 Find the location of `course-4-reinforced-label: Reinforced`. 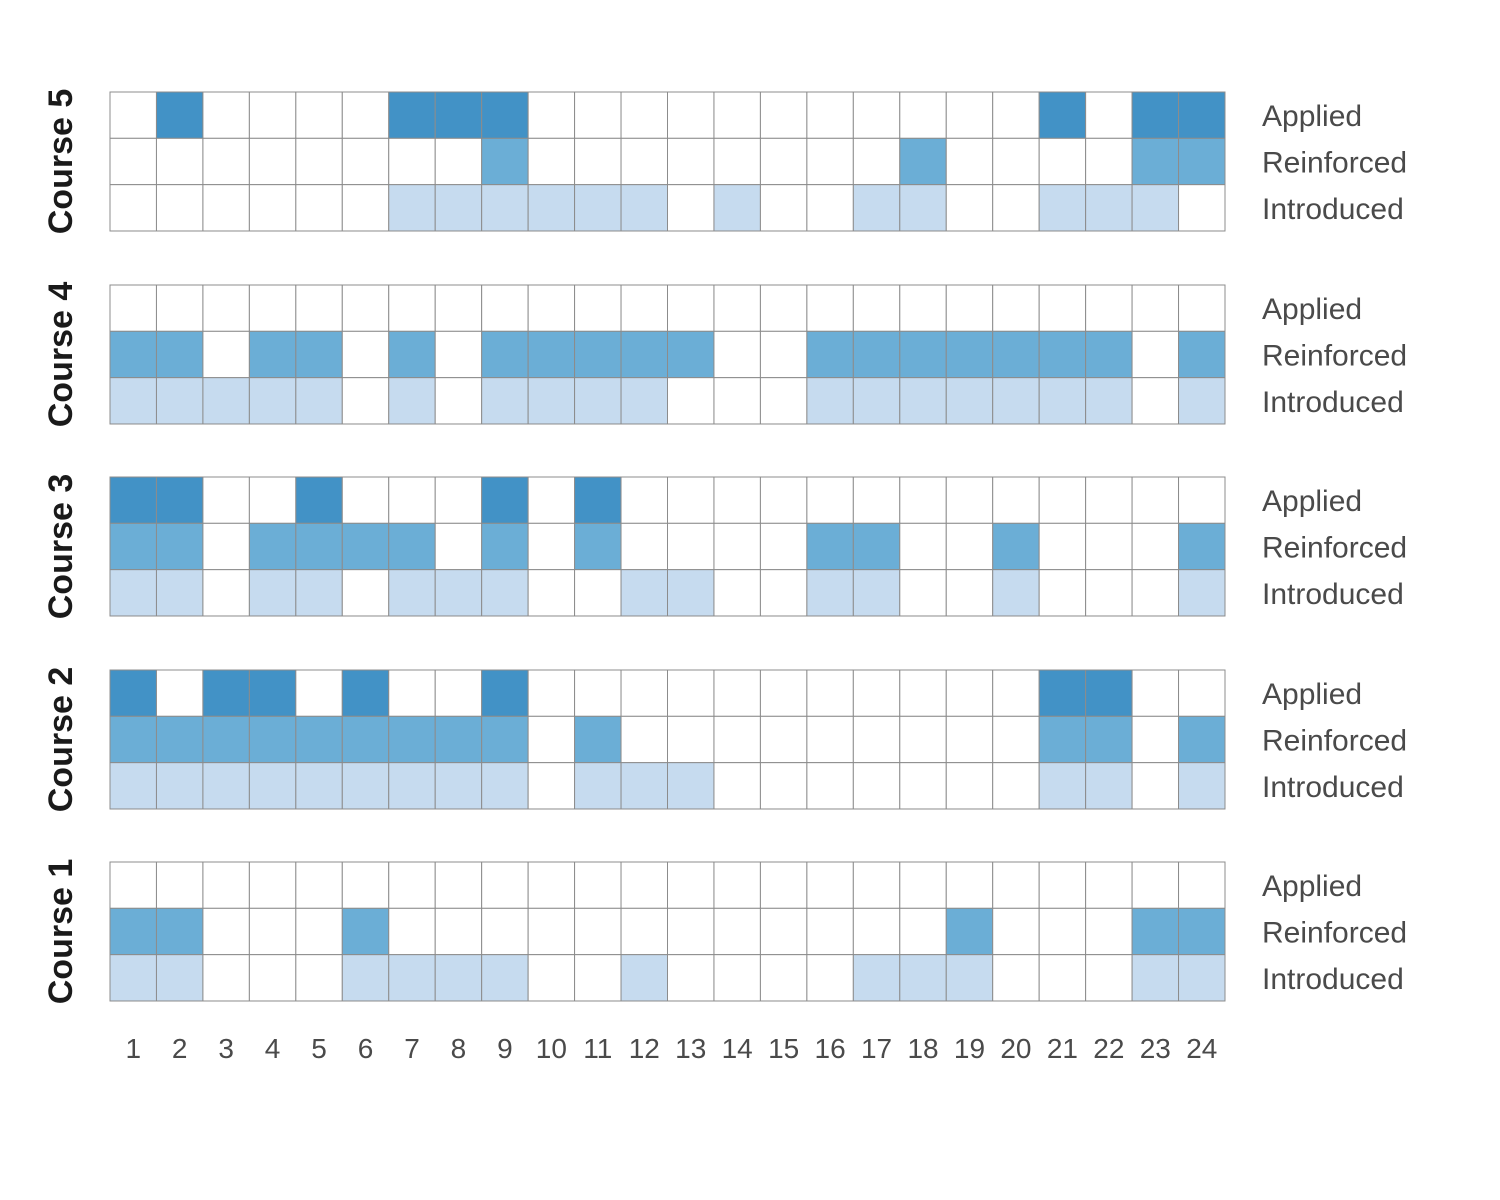

course-4-reinforced-label: Reinforced is located at coordinates (1334, 356).